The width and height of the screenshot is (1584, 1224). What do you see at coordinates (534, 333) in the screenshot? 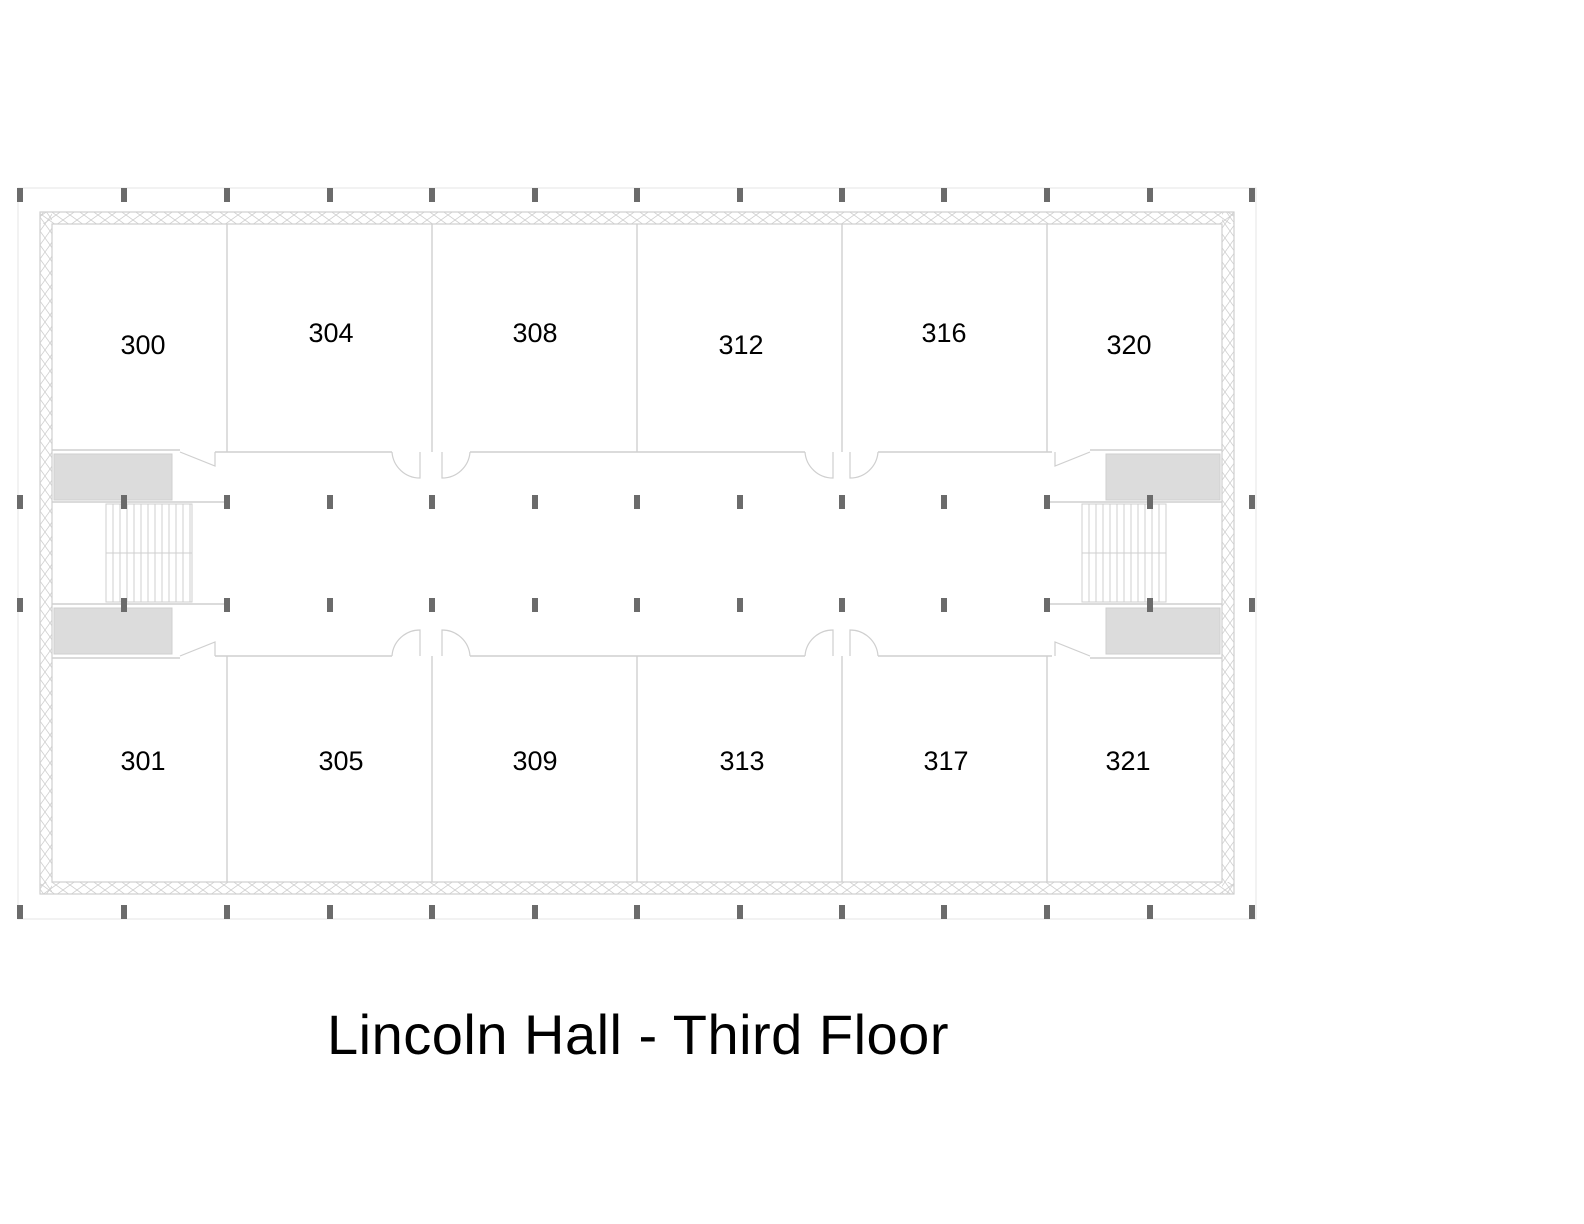
I see `room-label: 308` at bounding box center [534, 333].